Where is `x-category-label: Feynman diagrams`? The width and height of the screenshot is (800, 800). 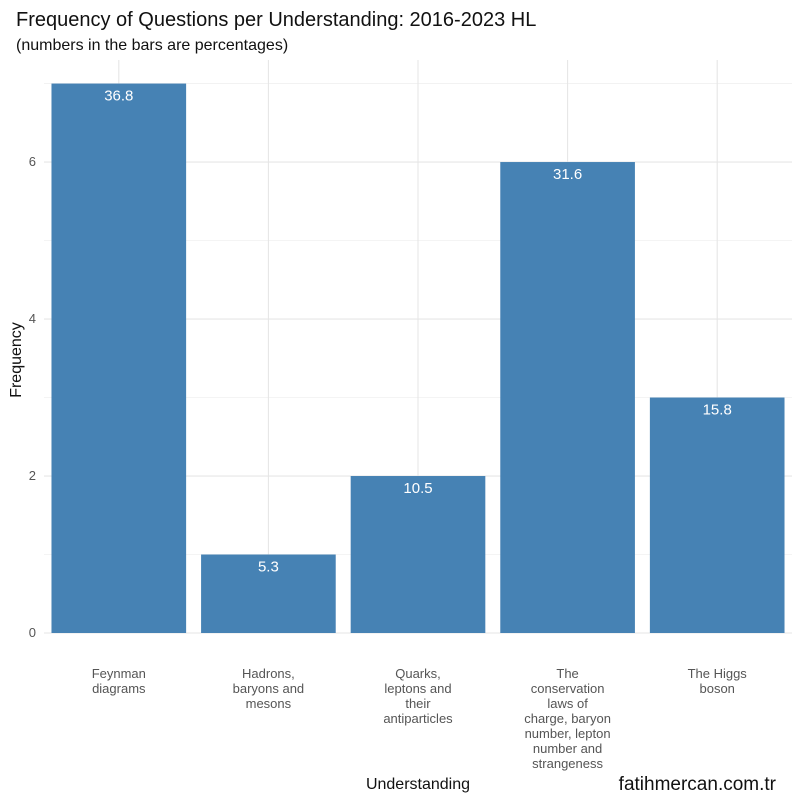
x-category-label: Feynman diagrams is located at coordinates (119, 681).